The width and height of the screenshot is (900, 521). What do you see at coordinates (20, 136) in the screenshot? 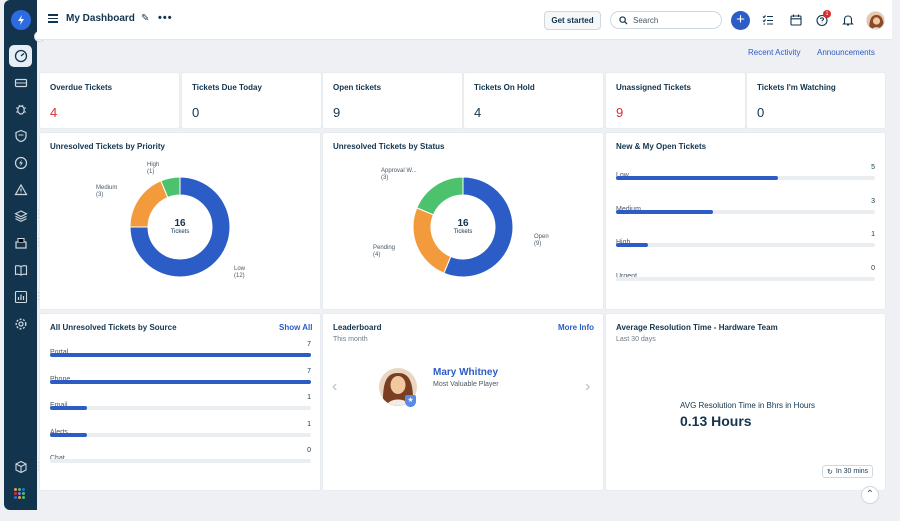
I see `changes-shield-icon` at bounding box center [20, 136].